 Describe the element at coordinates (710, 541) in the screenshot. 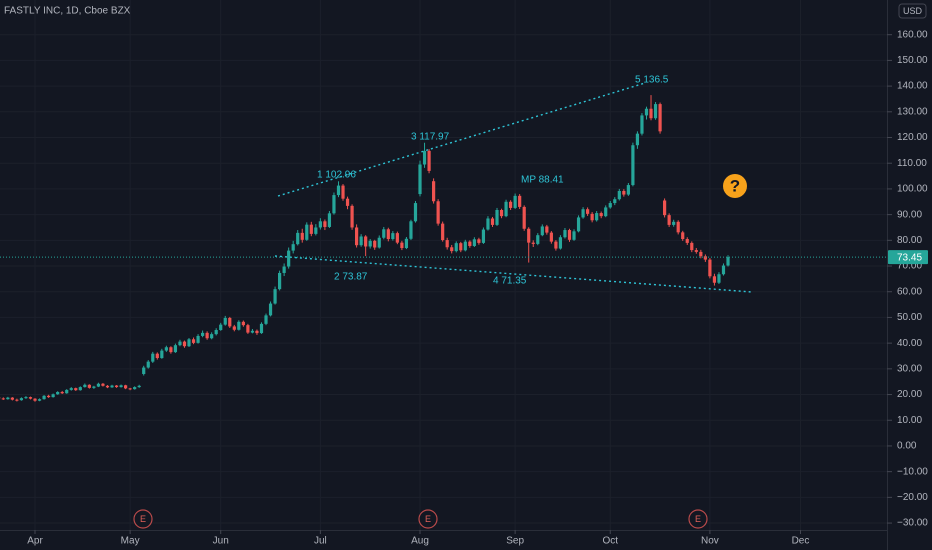

I see `x-tick-label: Nov` at that location.